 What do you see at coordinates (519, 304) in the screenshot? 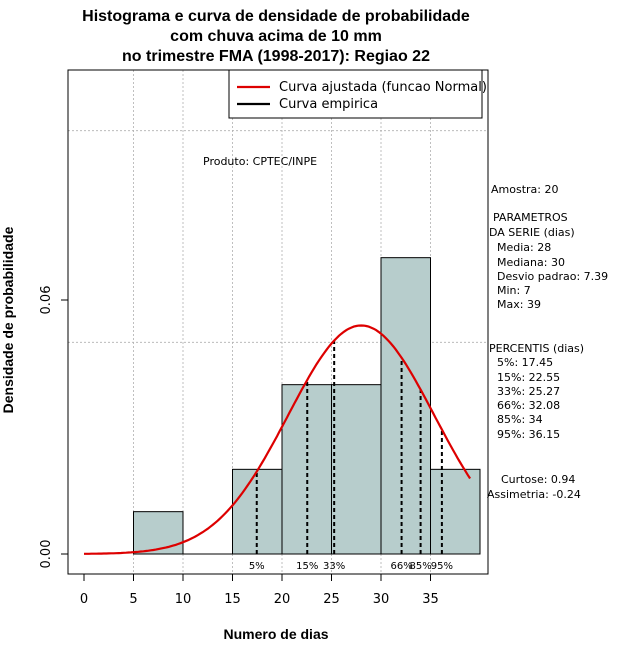
I see `stat-max: Max: 39` at bounding box center [519, 304].